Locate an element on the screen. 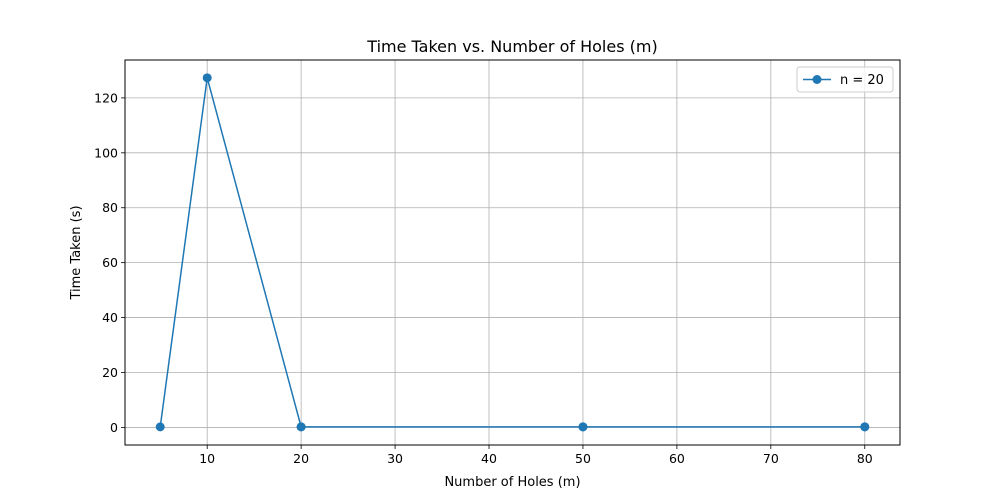 The height and width of the screenshot is (500, 1000). x-tick-label: 20 is located at coordinates (301, 458).